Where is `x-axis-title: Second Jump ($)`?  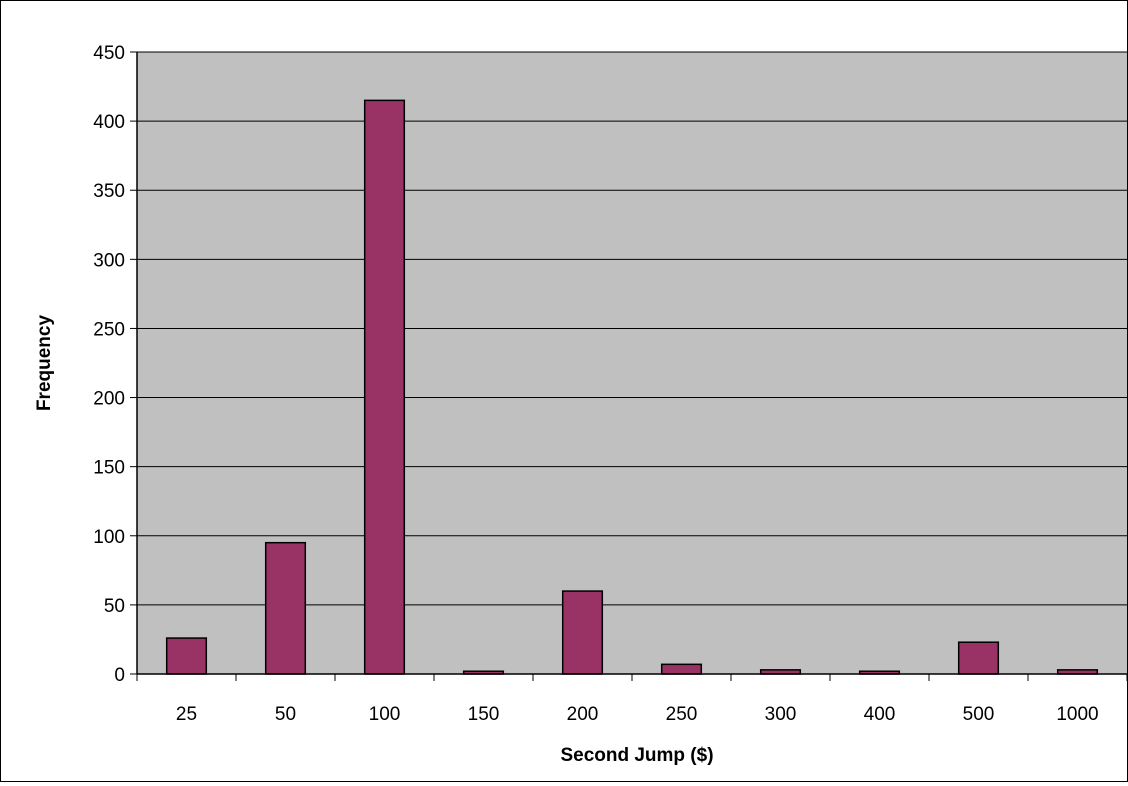 x-axis-title: Second Jump ($) is located at coordinates (636, 755).